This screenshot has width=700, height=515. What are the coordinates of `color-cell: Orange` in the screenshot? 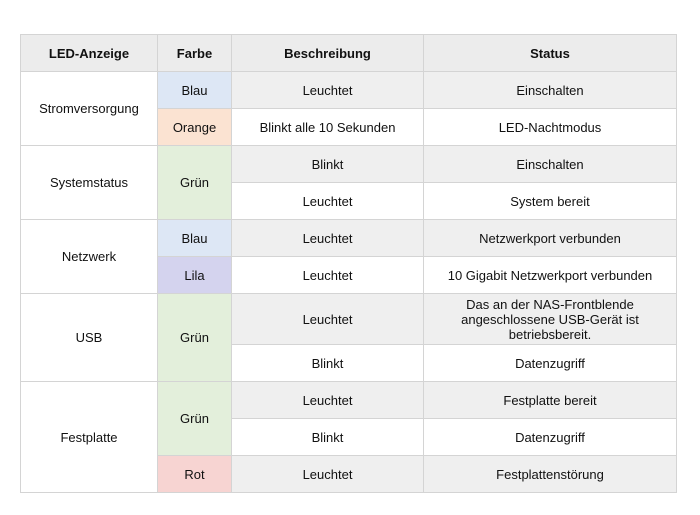 It's located at (194, 127).